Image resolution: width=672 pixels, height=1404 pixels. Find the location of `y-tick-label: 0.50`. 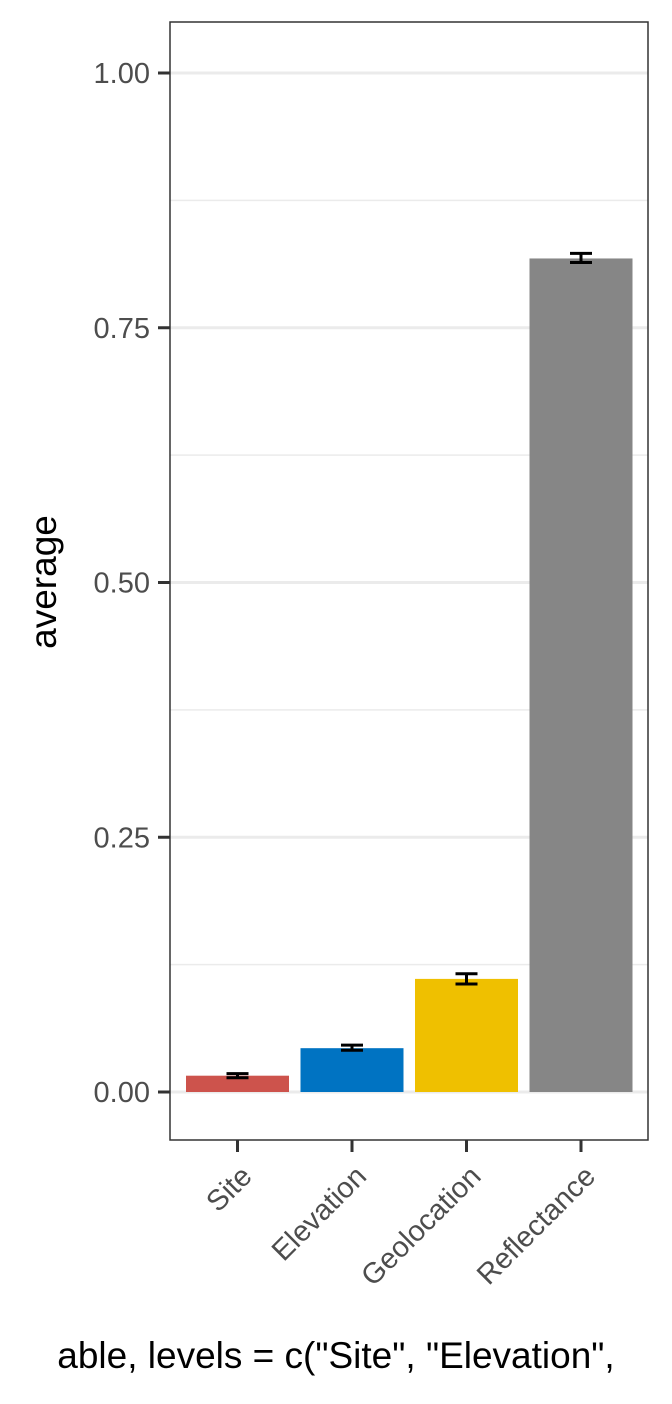

y-tick-label: 0.50 is located at coordinates (122, 584).